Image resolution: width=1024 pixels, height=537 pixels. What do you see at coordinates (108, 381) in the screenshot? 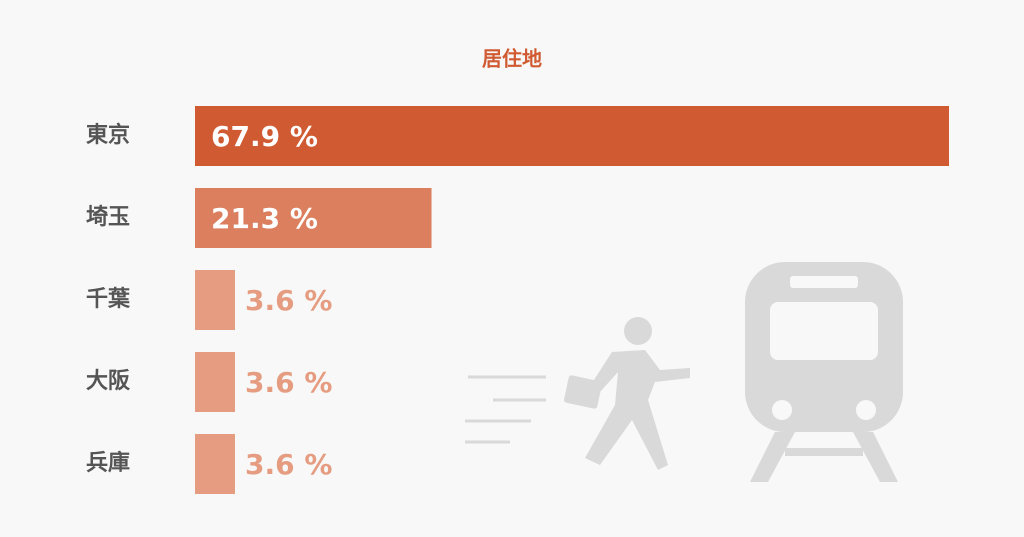
I see `category-label: 大阪` at bounding box center [108, 381].